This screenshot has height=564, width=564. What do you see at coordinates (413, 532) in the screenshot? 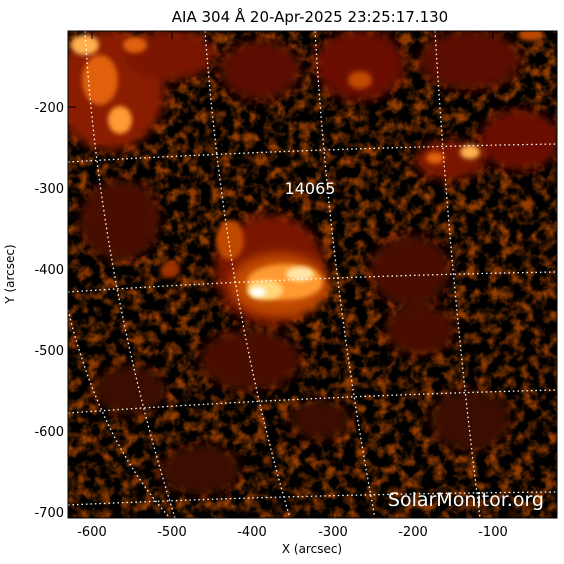
I see `x-tick-label: -200` at bounding box center [413, 532].